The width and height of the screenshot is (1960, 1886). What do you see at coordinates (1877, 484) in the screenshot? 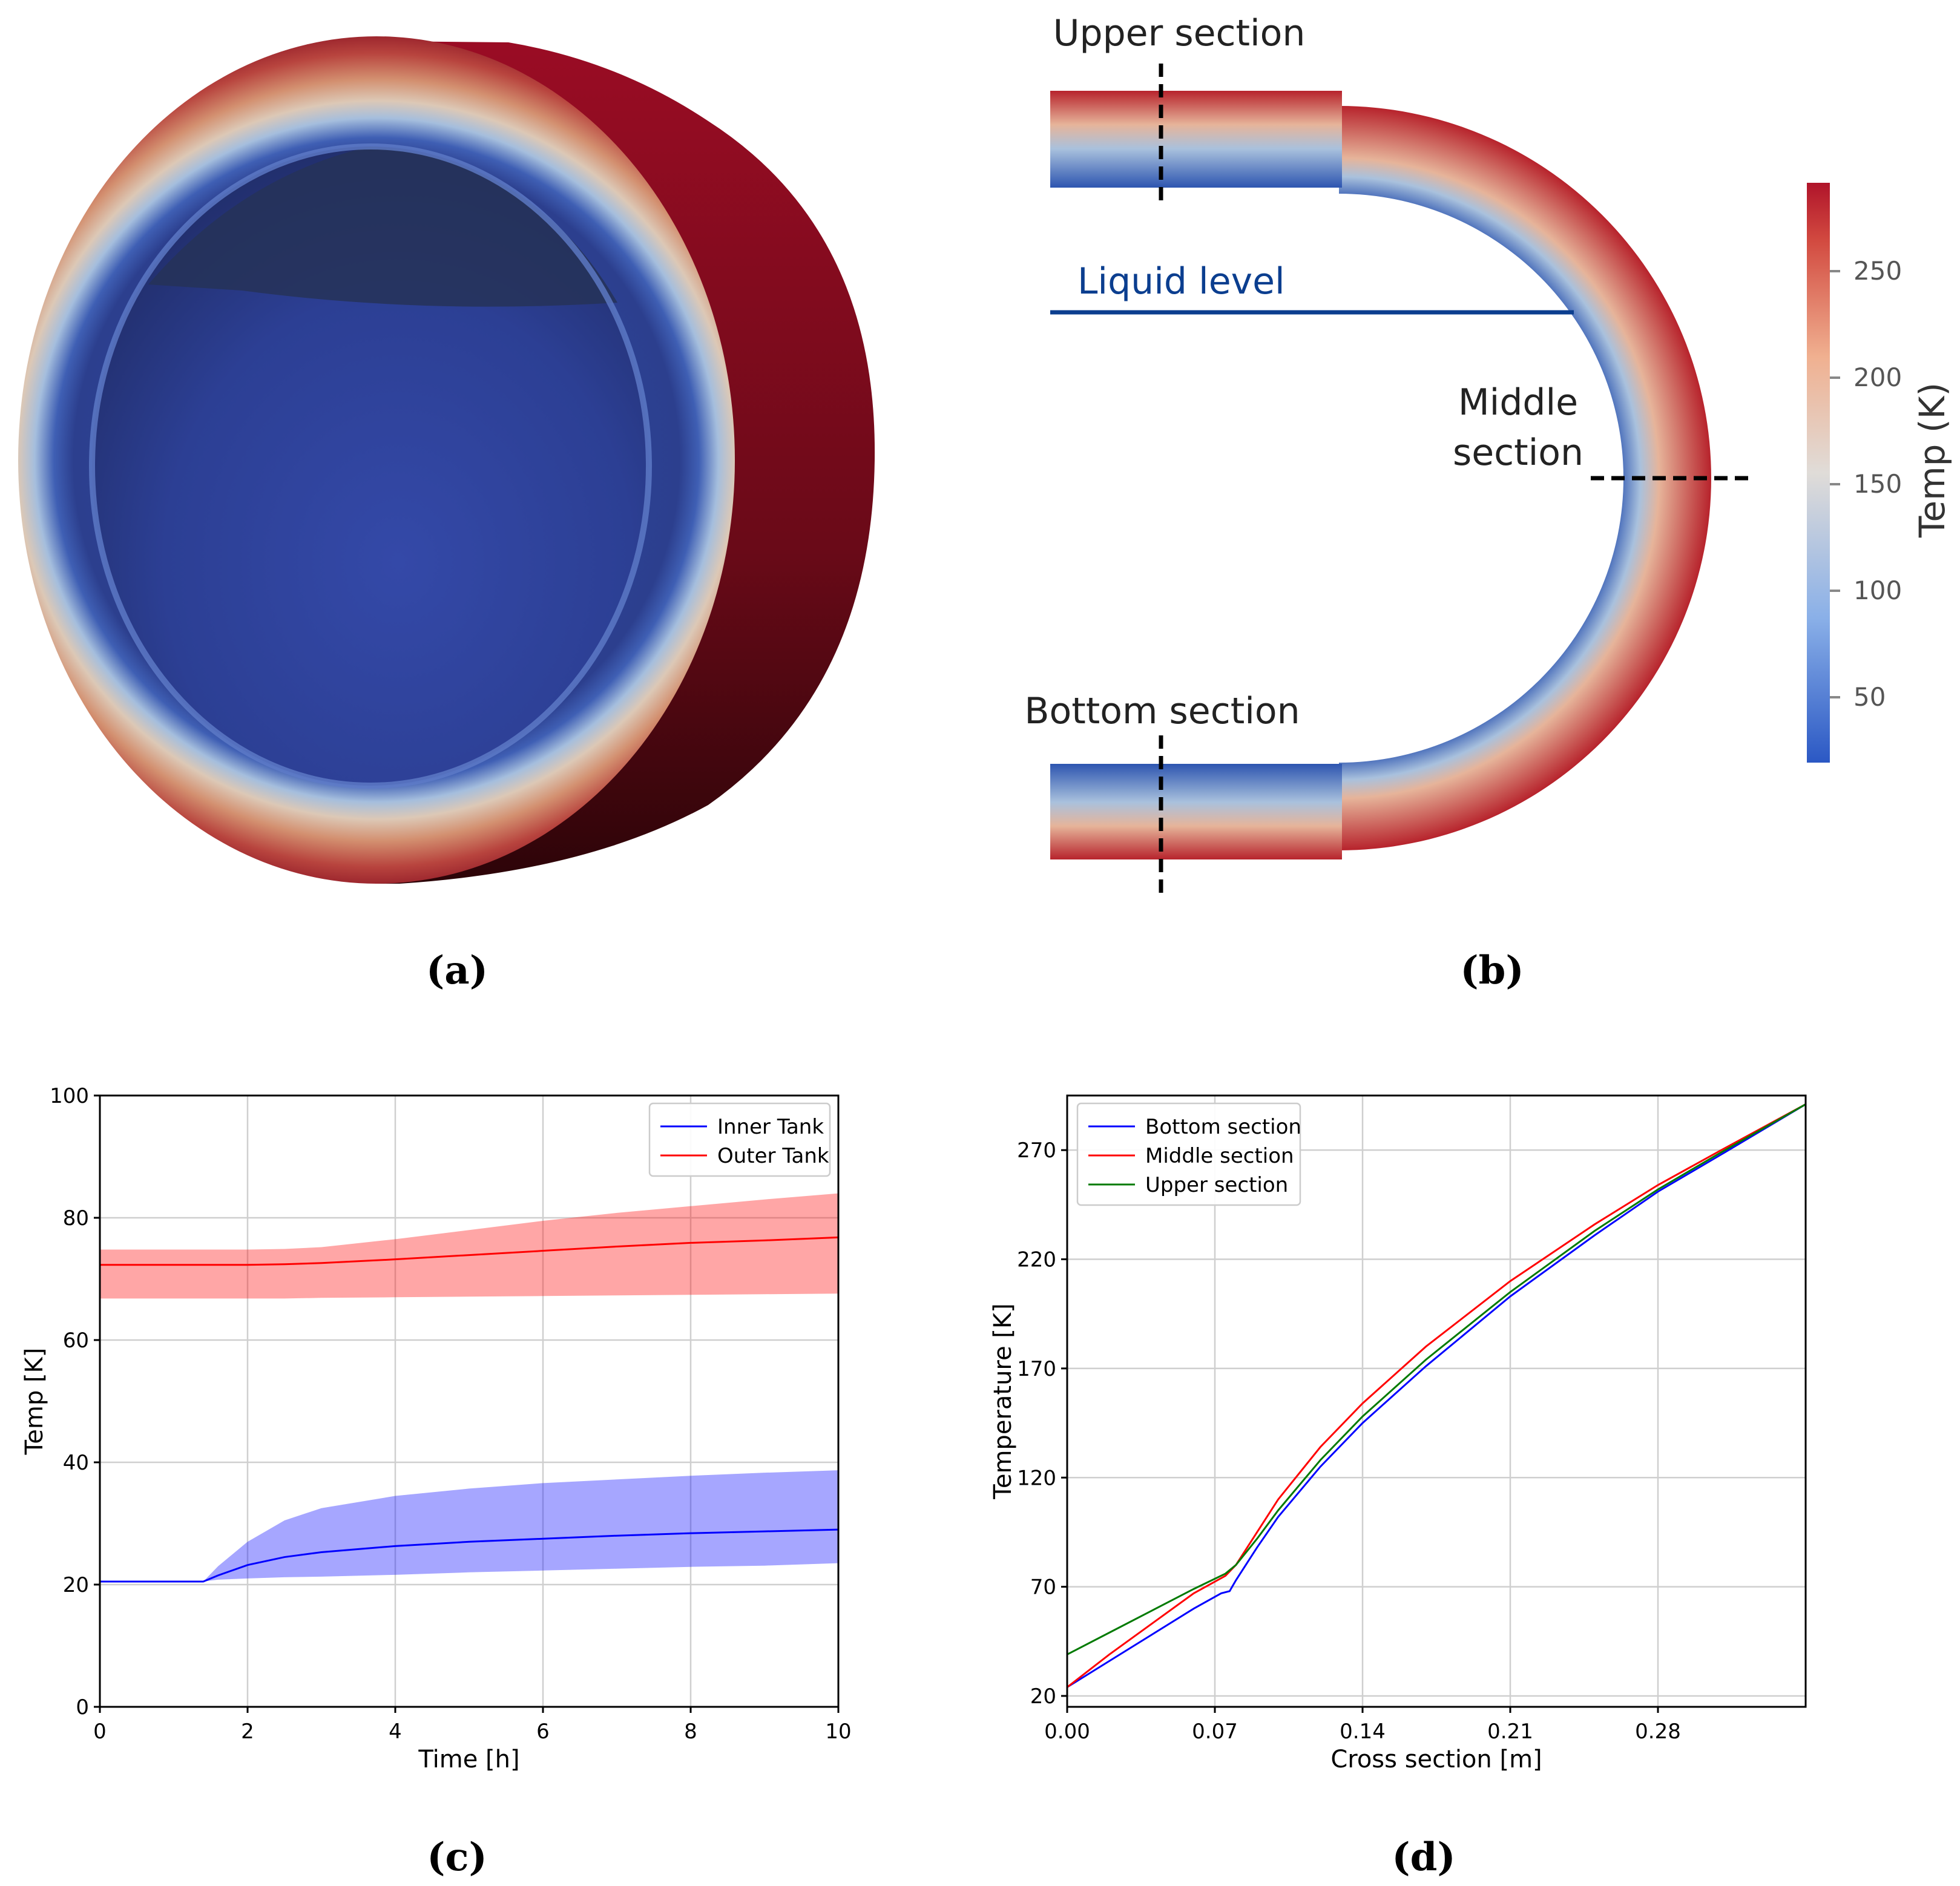
I see `colorbar-tick-label: 150` at bounding box center [1877, 484].